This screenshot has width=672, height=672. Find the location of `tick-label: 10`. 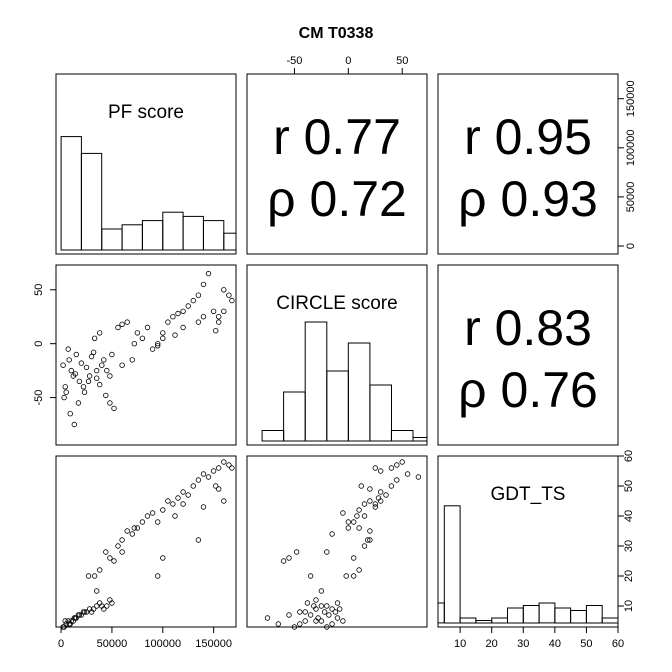

tick-label: 10 is located at coordinates (629, 606).